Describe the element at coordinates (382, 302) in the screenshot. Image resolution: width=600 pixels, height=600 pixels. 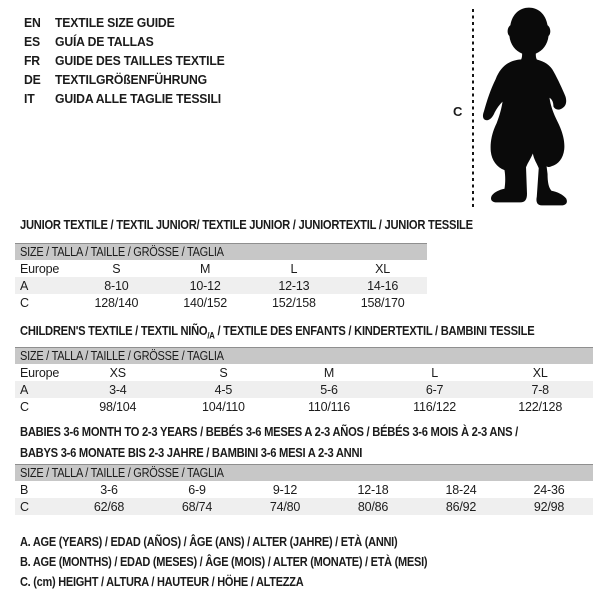
I see `table-cell: 158/170` at that location.